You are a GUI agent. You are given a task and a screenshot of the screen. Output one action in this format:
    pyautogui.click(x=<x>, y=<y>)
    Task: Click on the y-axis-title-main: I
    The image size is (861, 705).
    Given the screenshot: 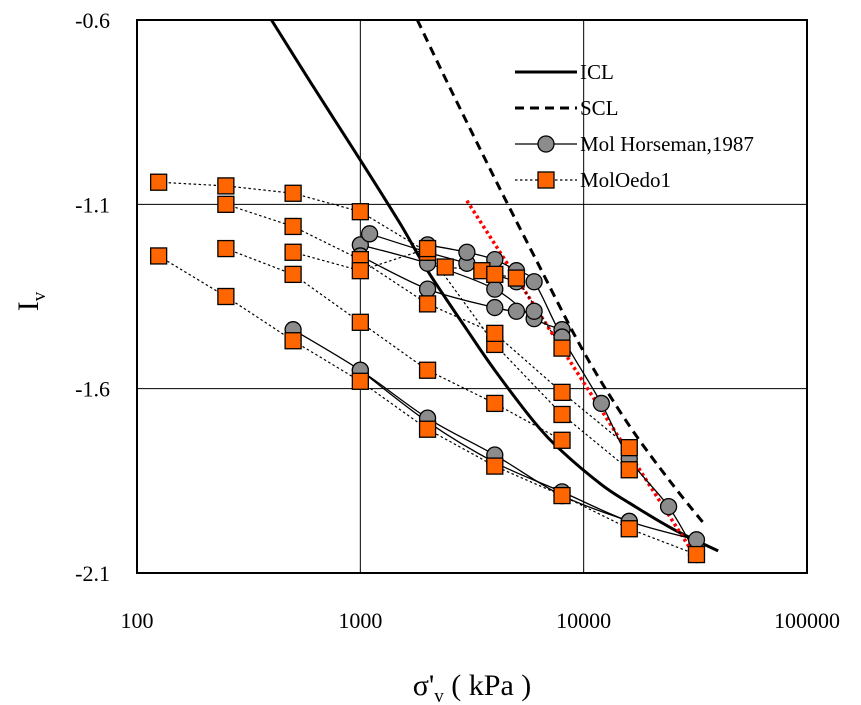 What is the action you would take?
    pyautogui.click(x=28, y=306)
    